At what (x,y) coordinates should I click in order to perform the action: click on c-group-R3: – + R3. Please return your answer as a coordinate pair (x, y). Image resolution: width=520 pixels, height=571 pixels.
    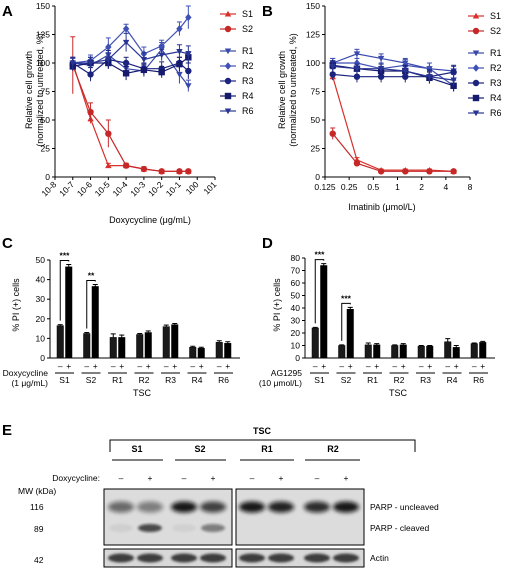
    Looking at the image, I should click on (170, 354).